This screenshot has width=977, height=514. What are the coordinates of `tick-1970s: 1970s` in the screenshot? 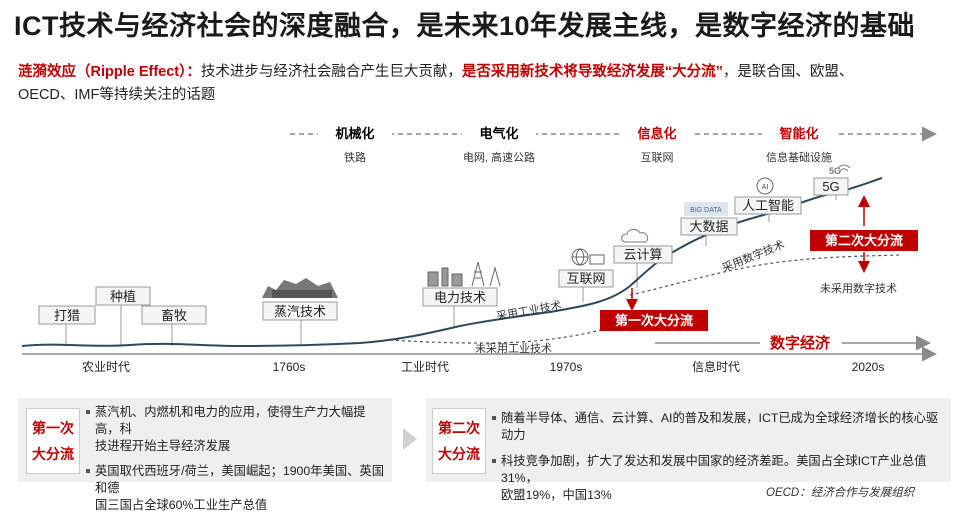 It's located at (566, 367).